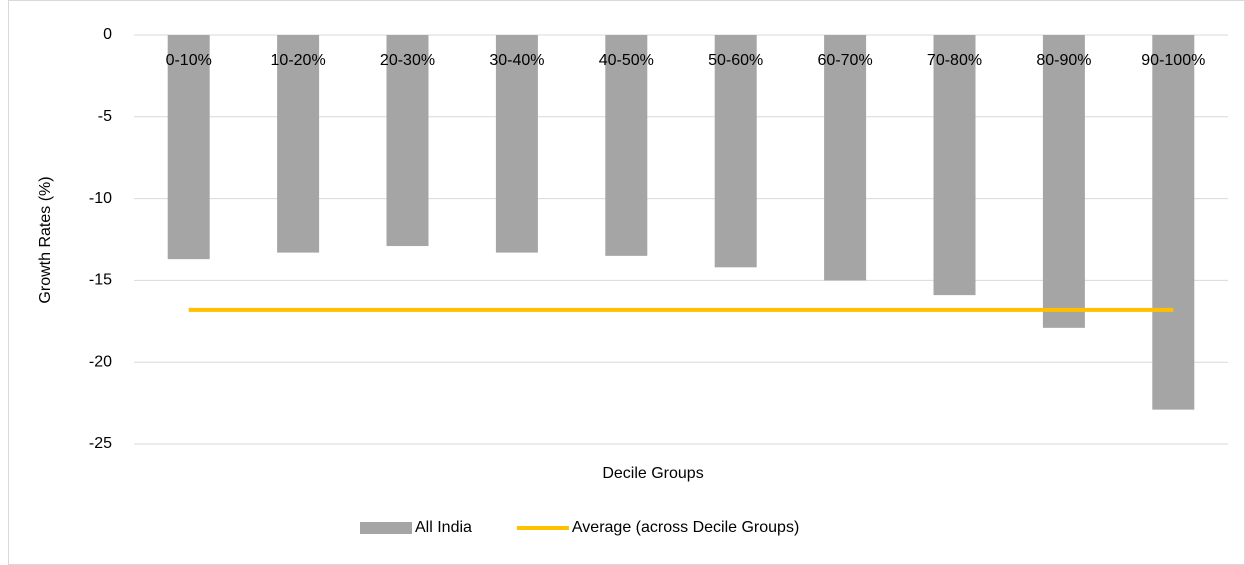 The image size is (1245, 565). I want to click on y-tick-label: -25, so click(100, 443).